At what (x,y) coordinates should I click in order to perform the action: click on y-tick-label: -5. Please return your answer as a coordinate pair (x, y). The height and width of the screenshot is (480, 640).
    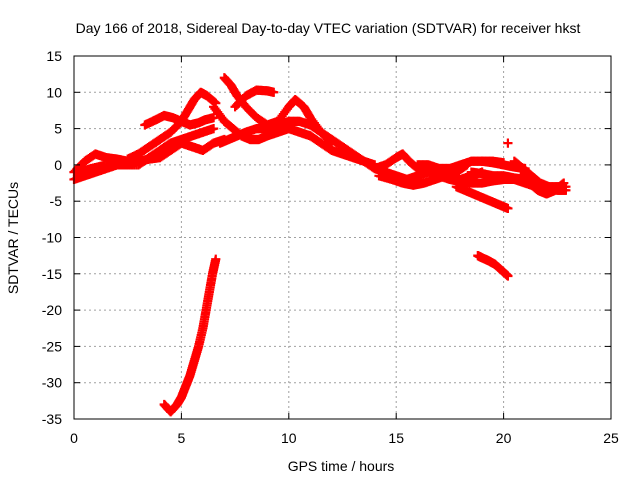
    Looking at the image, I should click on (56, 201).